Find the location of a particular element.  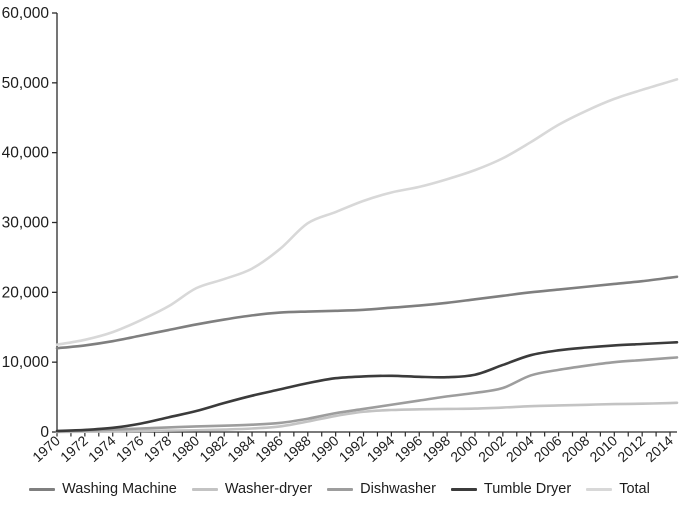

x-tick-label: 2002 is located at coordinates (492, 448).